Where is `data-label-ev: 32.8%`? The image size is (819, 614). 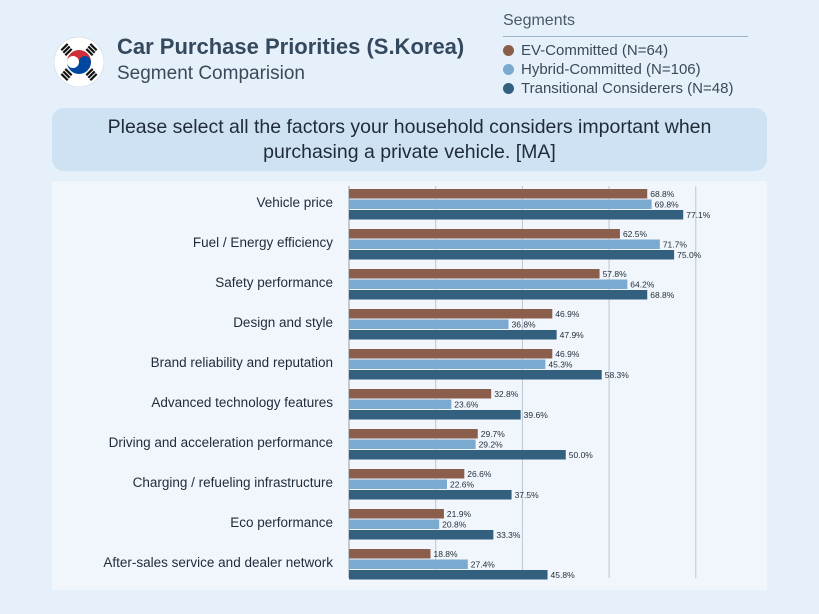
data-label-ev: 32.8% is located at coordinates (506, 394).